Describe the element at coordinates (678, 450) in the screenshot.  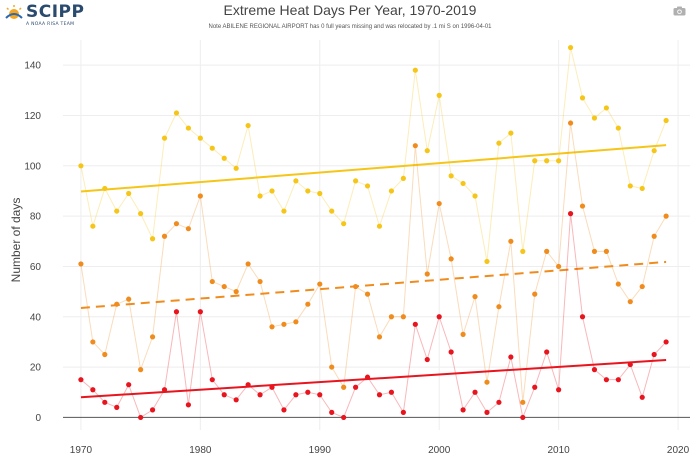
I see `x-tick-label: 2020` at that location.